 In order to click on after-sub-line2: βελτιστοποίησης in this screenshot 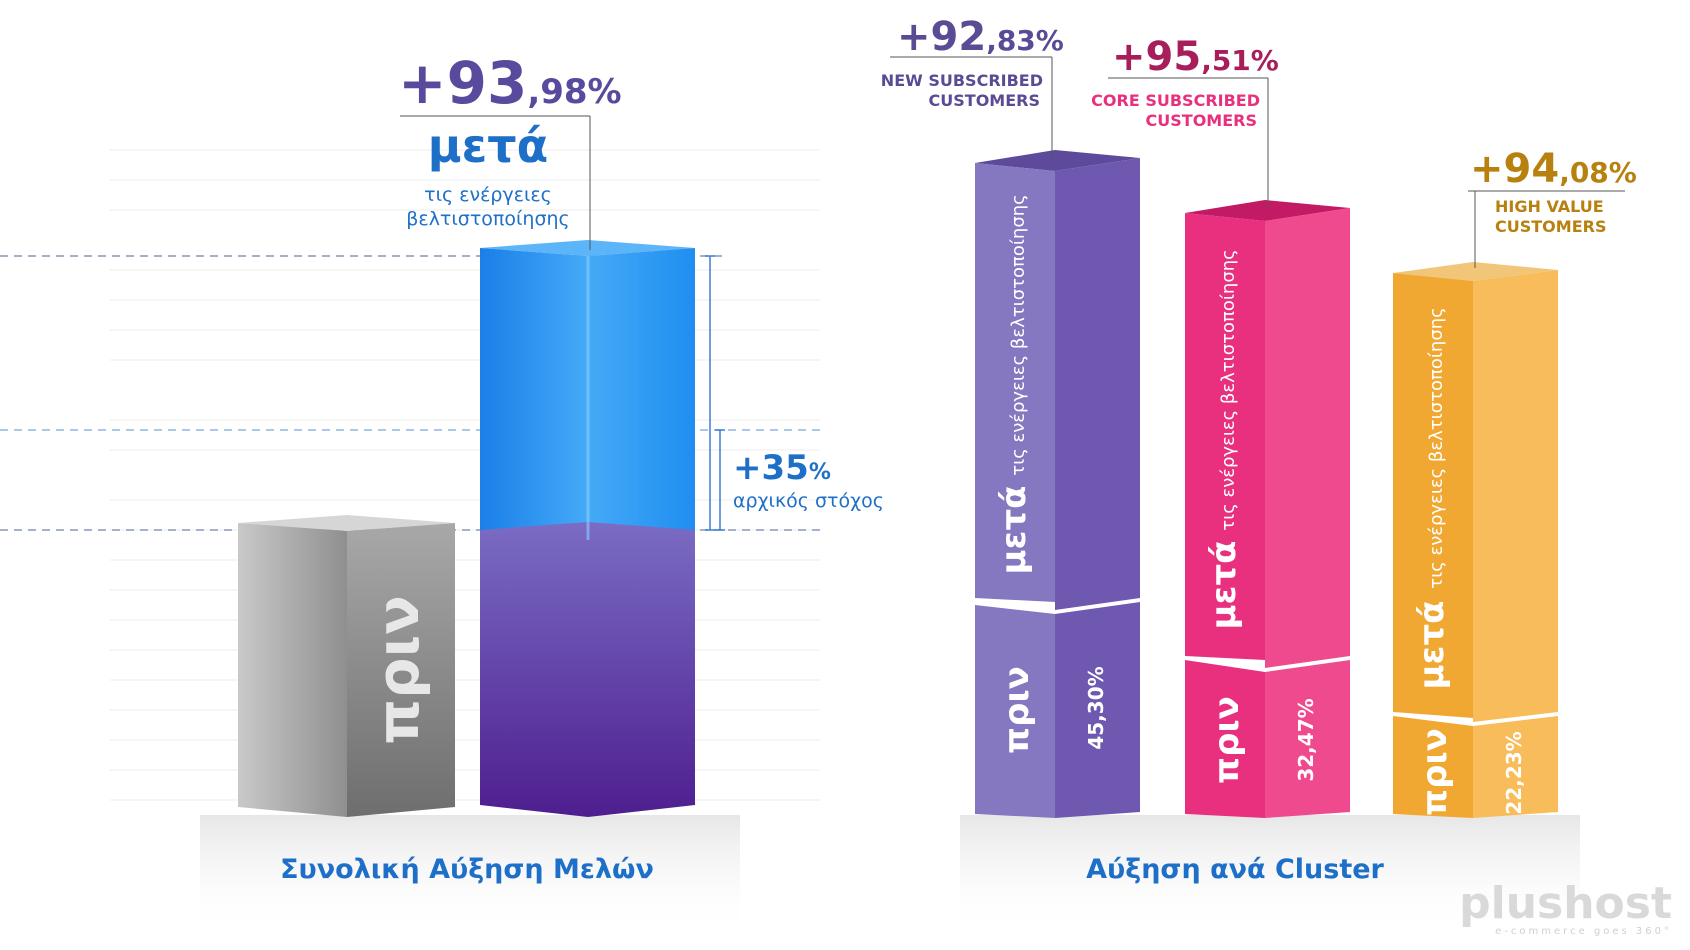, I will do `click(487, 219)`.